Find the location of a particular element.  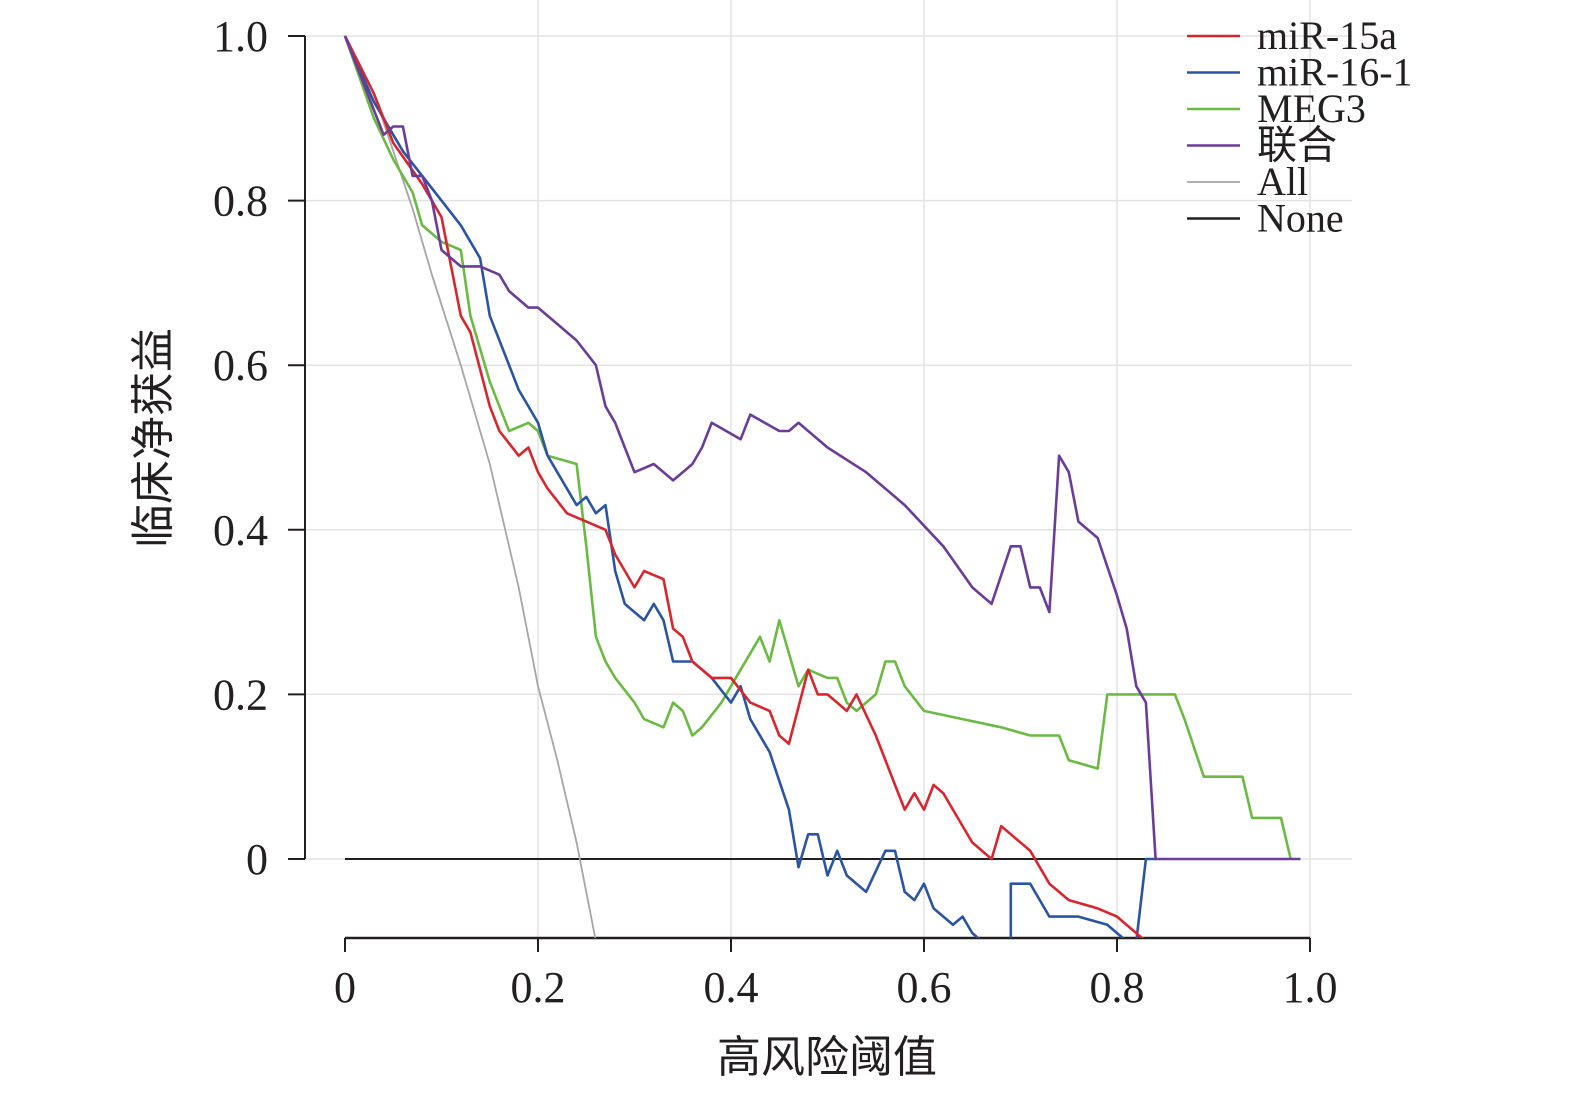

y-tick-label: 0 is located at coordinates (257, 859).